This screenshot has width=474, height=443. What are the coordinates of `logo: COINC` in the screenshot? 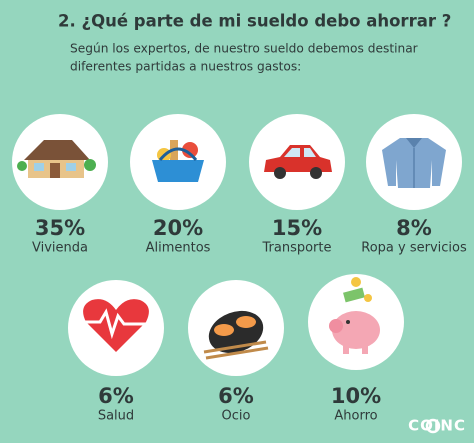 It's located at (437, 426).